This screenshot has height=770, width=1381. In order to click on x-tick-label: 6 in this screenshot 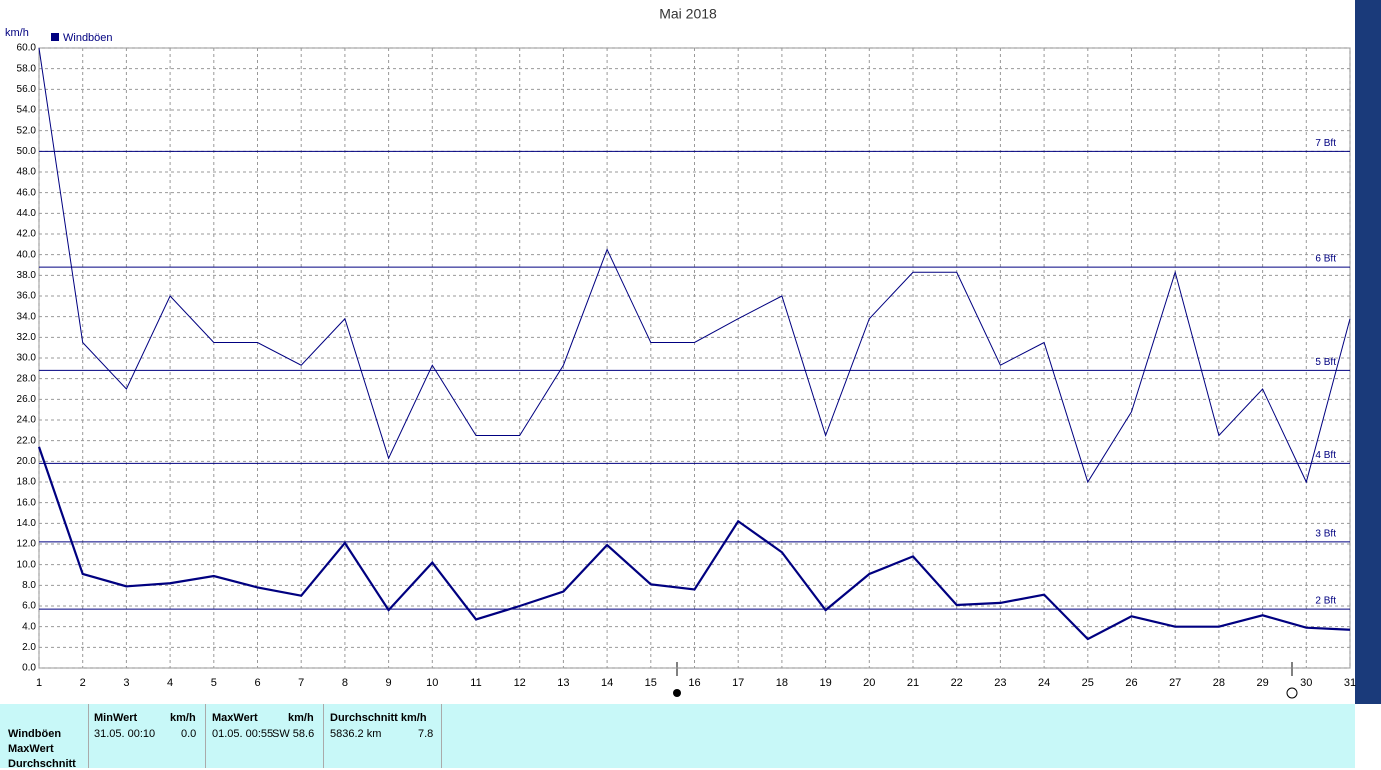, I will do `click(257, 683)`.